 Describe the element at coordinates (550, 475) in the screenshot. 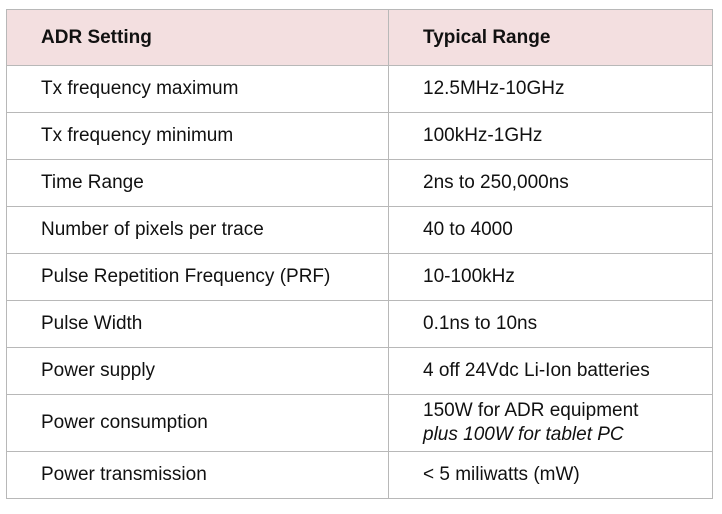

I see `range-cell: < 5 miliwatts (mW)` at that location.